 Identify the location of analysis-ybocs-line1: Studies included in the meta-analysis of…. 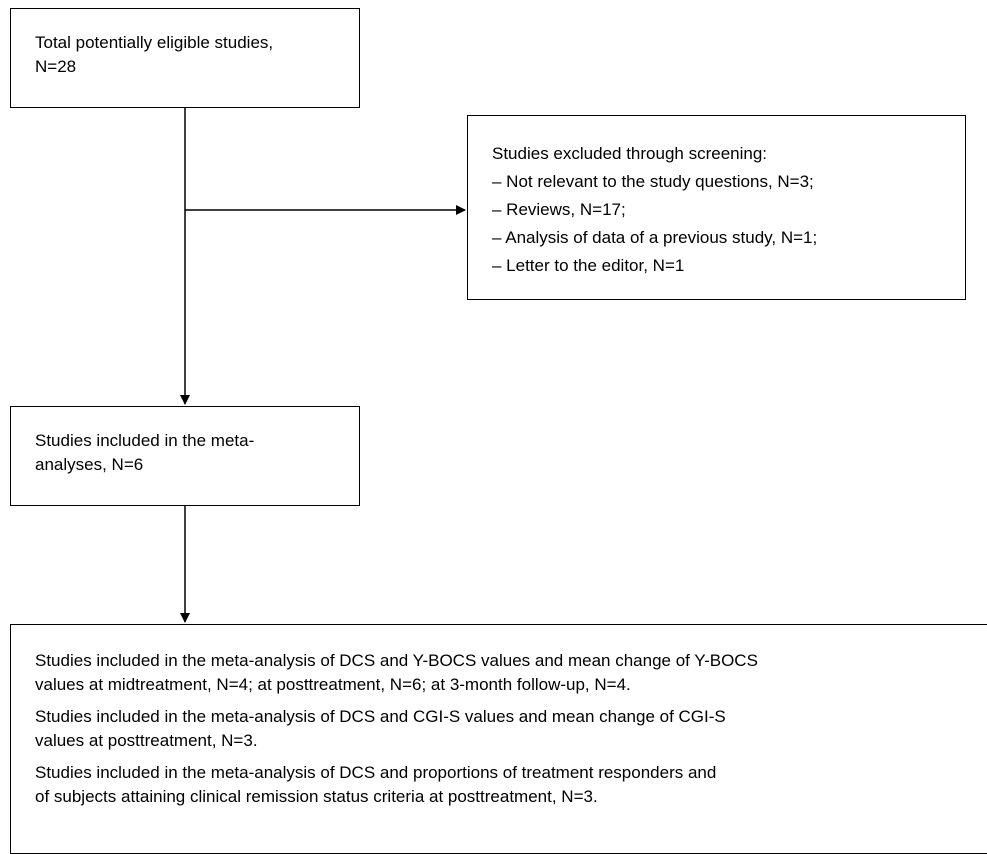
(396, 660).